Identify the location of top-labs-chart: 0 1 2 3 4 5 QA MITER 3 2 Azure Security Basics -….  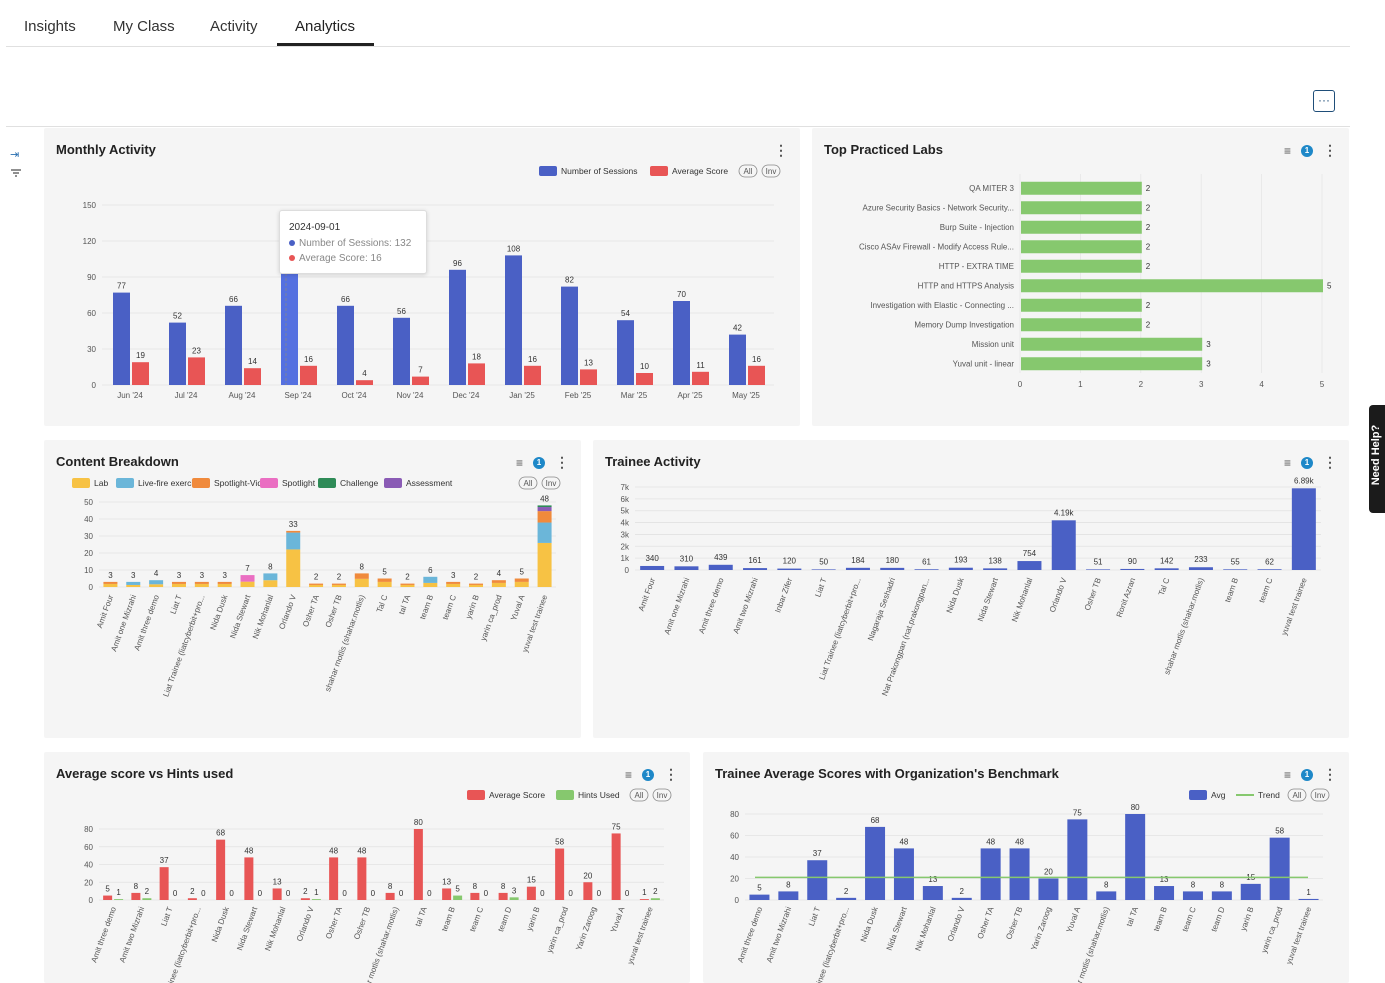
(1095, 281).